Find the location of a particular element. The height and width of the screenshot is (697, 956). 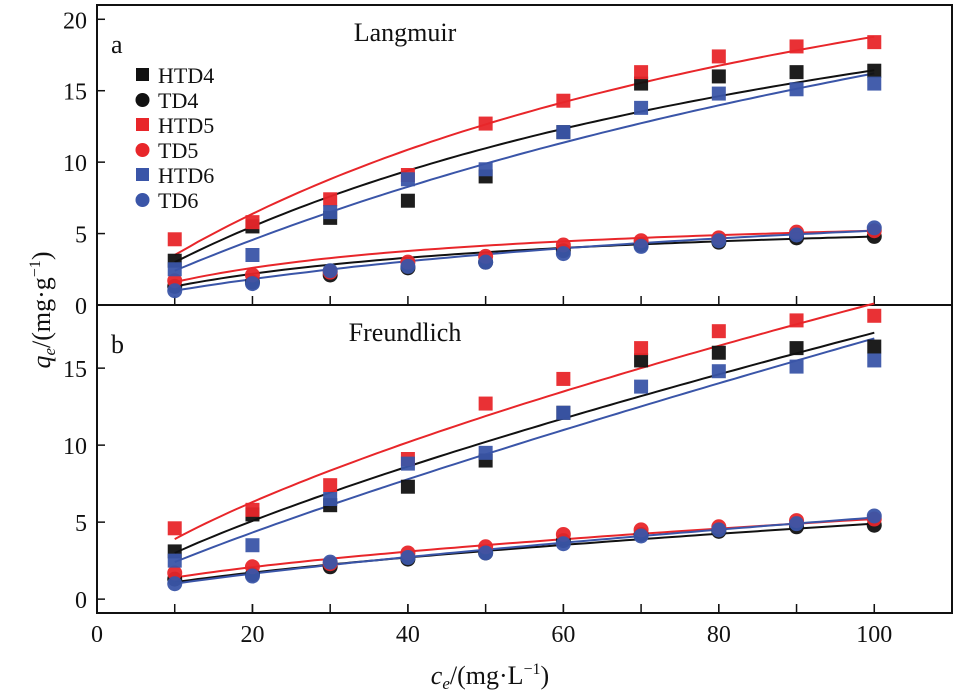

x-axis-label: ce/(mg·L−1) is located at coordinates (490, 677).